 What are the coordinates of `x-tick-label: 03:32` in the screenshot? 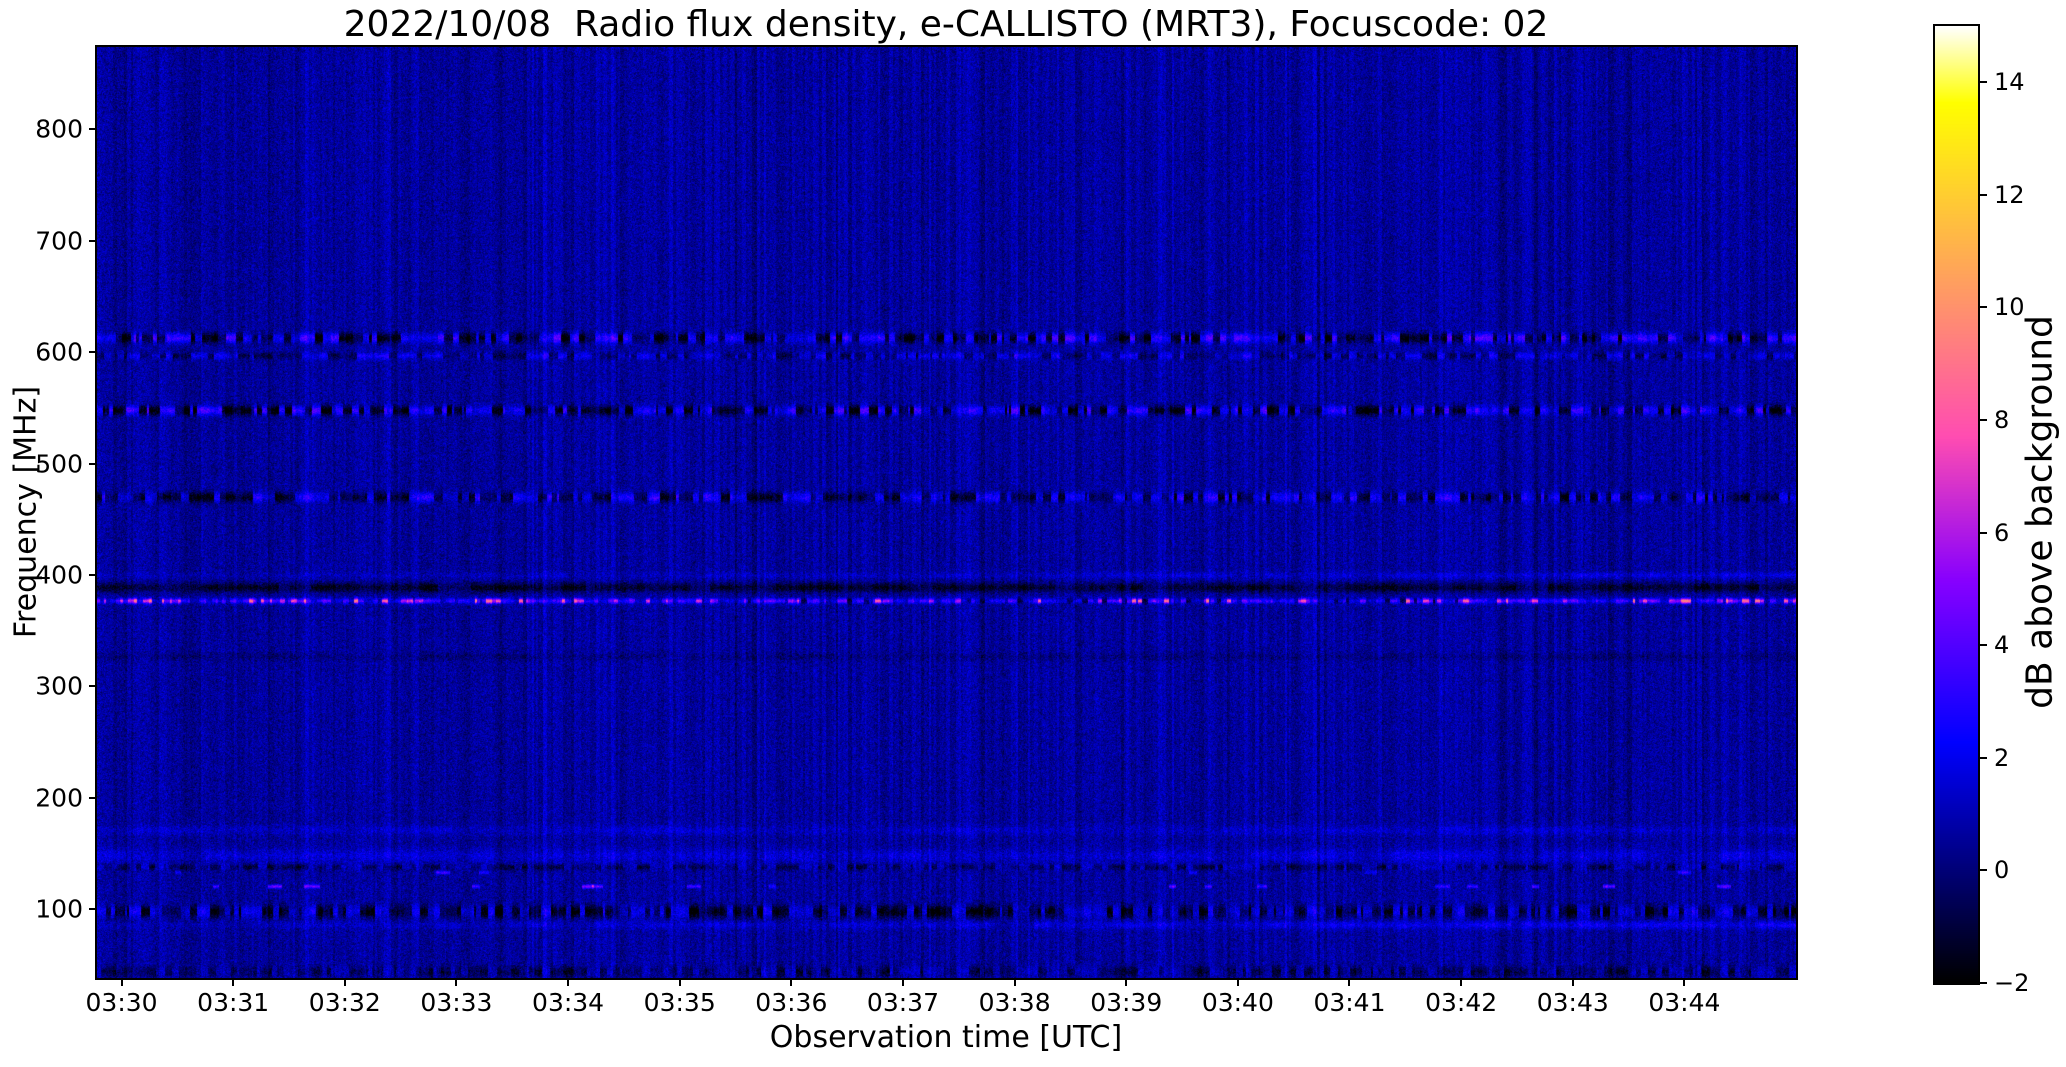 It's located at (344, 1002).